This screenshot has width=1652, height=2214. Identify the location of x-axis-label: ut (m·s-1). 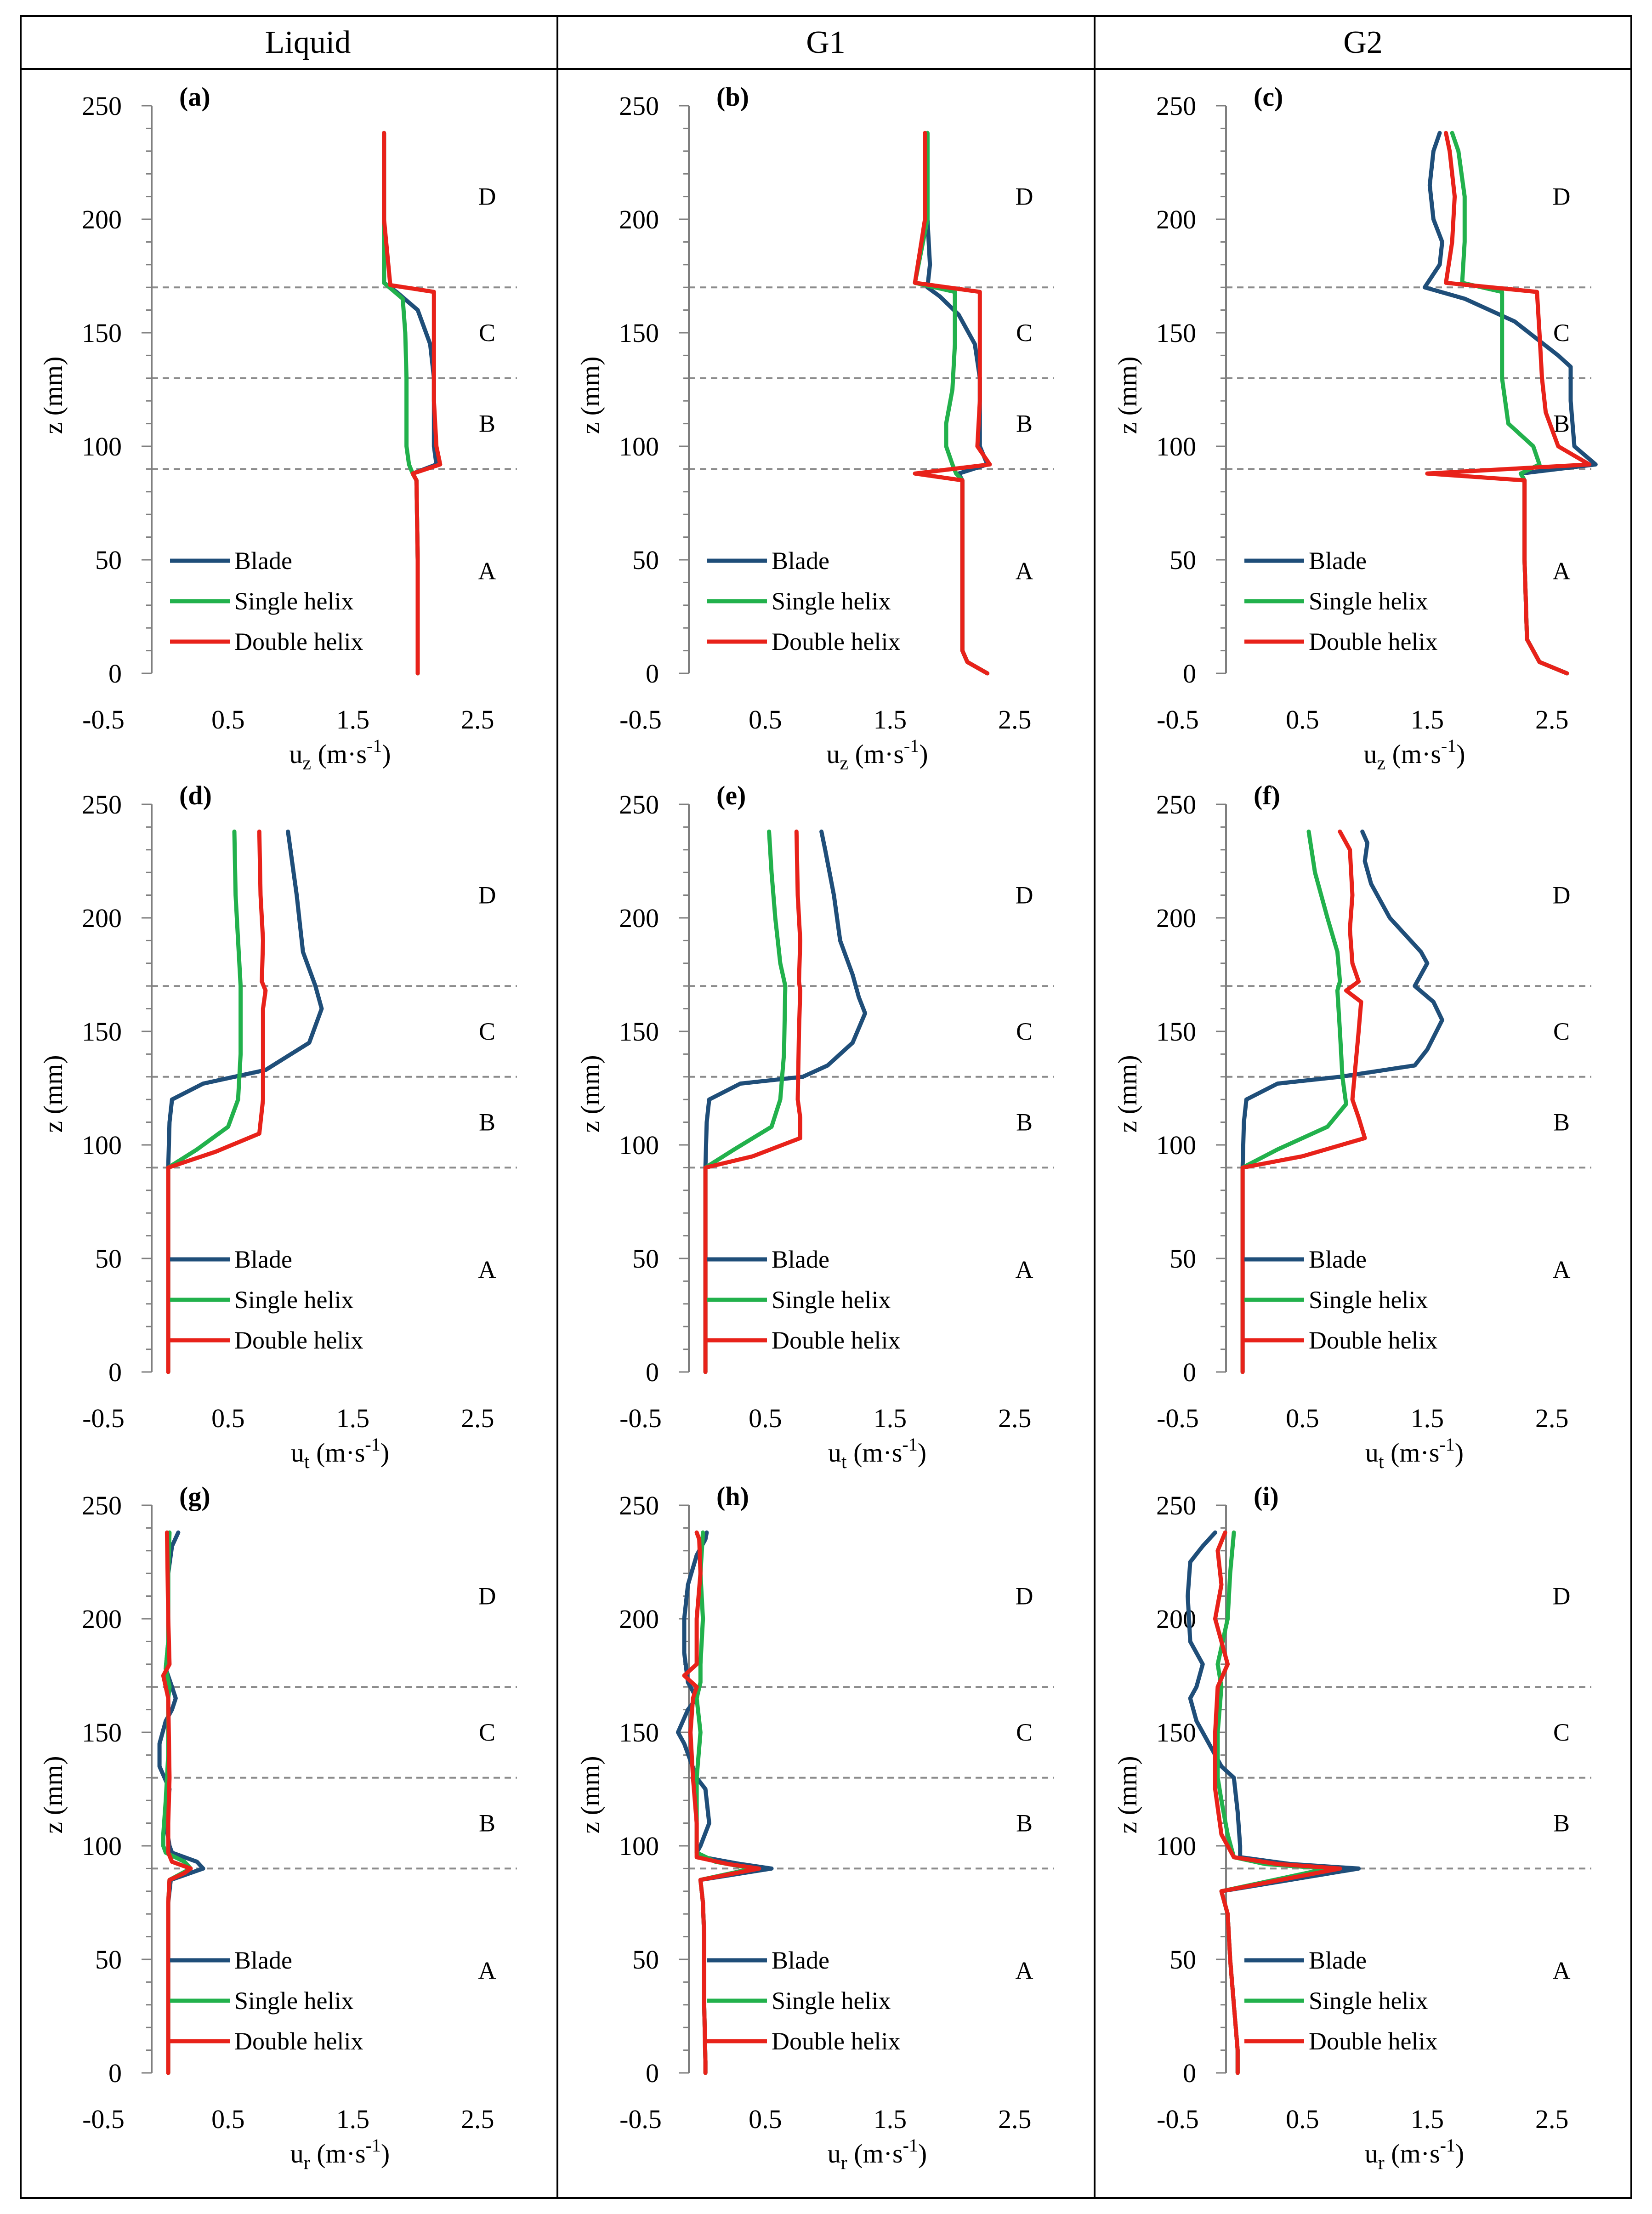
(340, 1453).